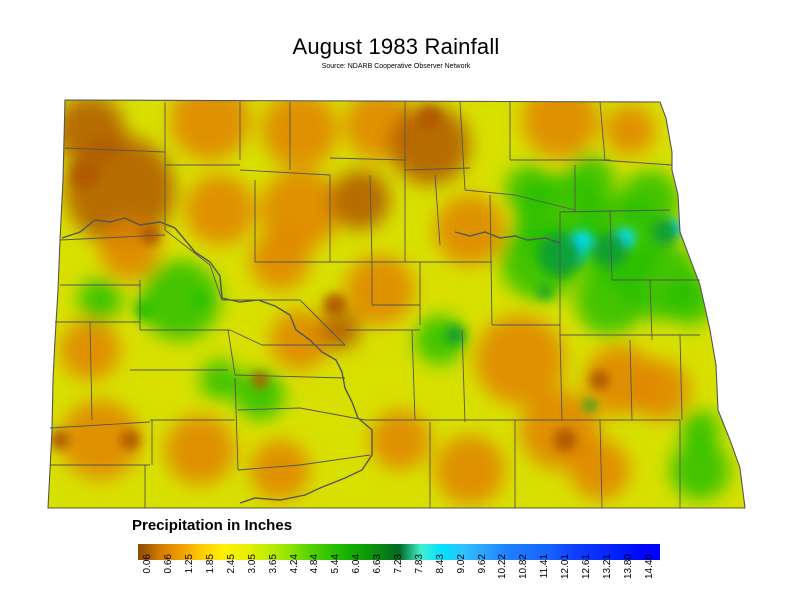  What do you see at coordinates (396, 46) in the screenshot?
I see `map-title: August 1983 Rainfall` at bounding box center [396, 46].